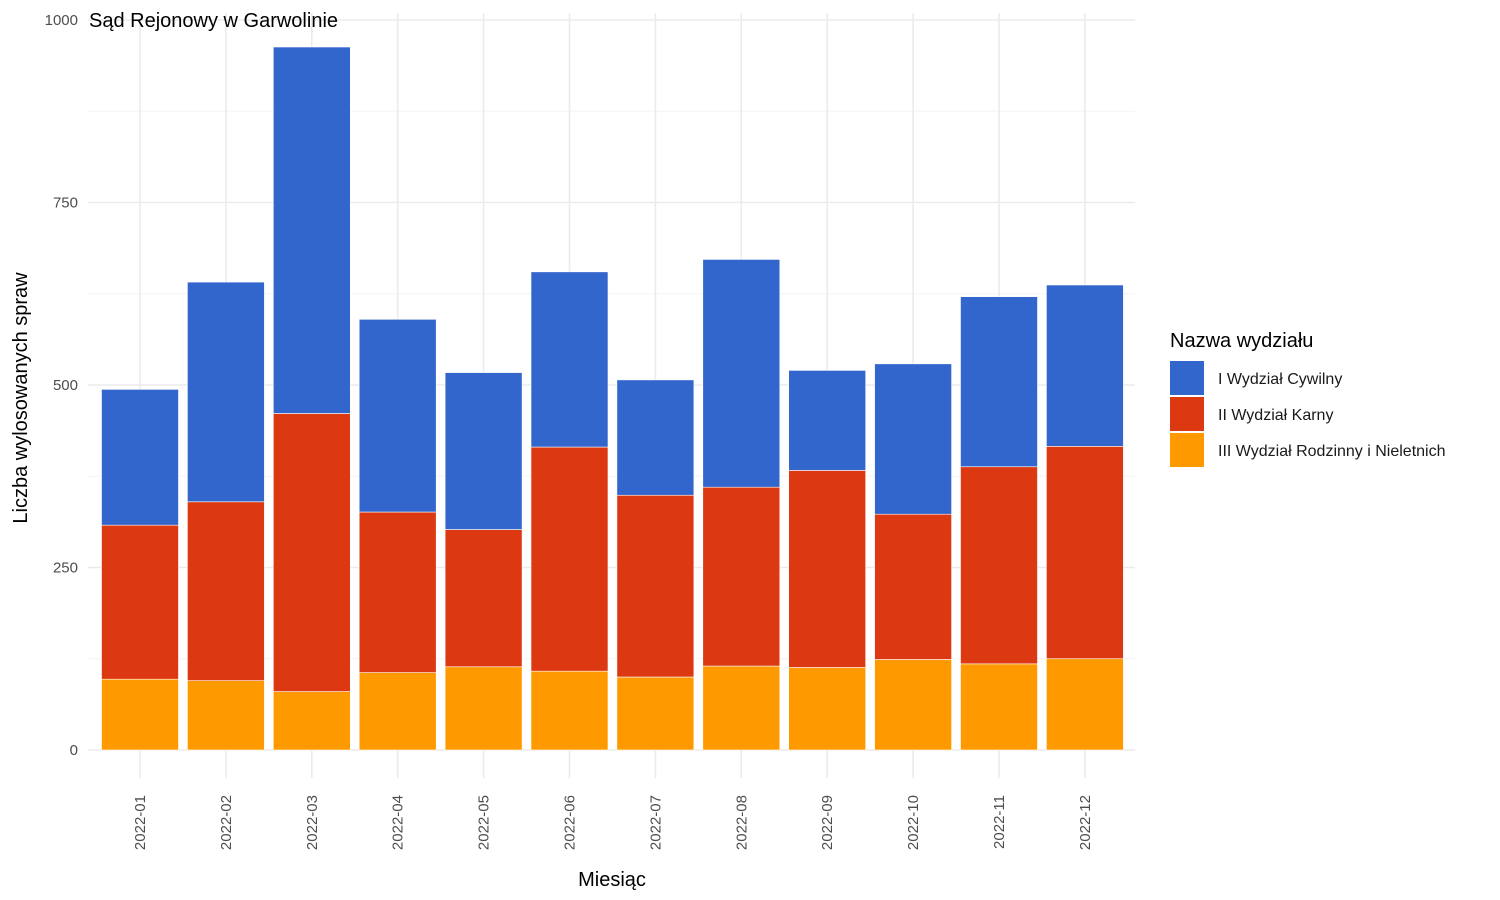 Image resolution: width=1500 pixels, height=900 pixels. Describe the element at coordinates (226, 822) in the screenshot. I see `x-tick-label: 2022-02` at that location.